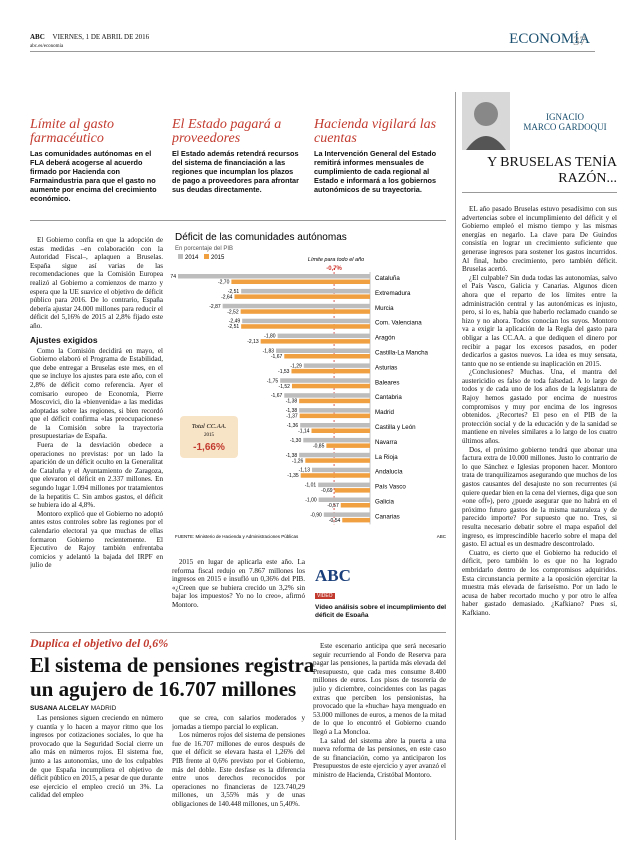  What do you see at coordinates (173, 277) in the screenshot?
I see `value-label: -3,74` at bounding box center [173, 277].